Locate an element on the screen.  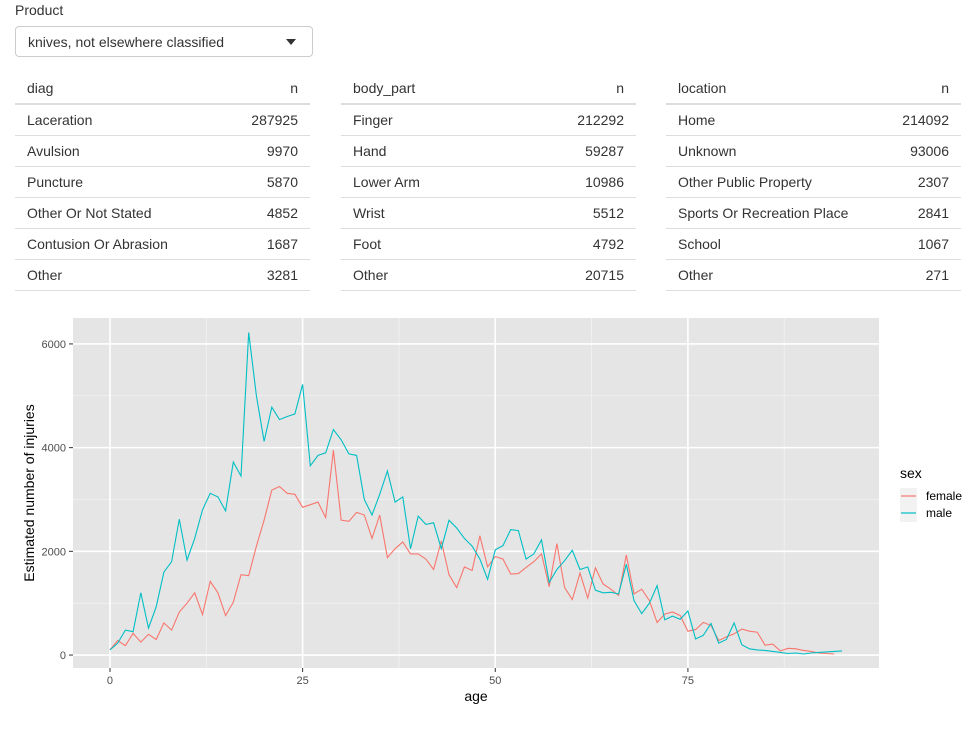
table-row: Other 271 is located at coordinates (813, 275).